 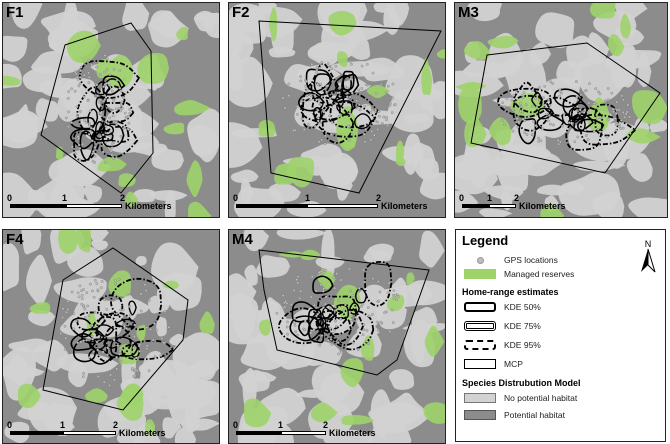 What do you see at coordinates (242, 239) in the screenshot?
I see `panel-label-m4: M4` at bounding box center [242, 239].